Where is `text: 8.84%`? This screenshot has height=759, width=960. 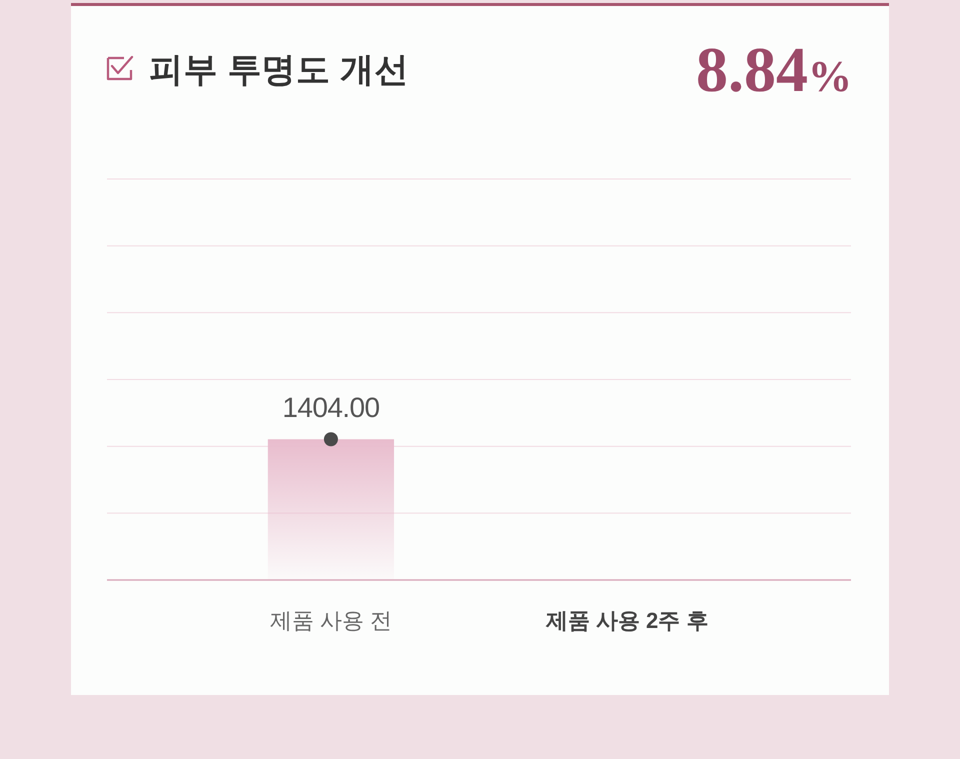 text: 8.84% is located at coordinates (774, 69).